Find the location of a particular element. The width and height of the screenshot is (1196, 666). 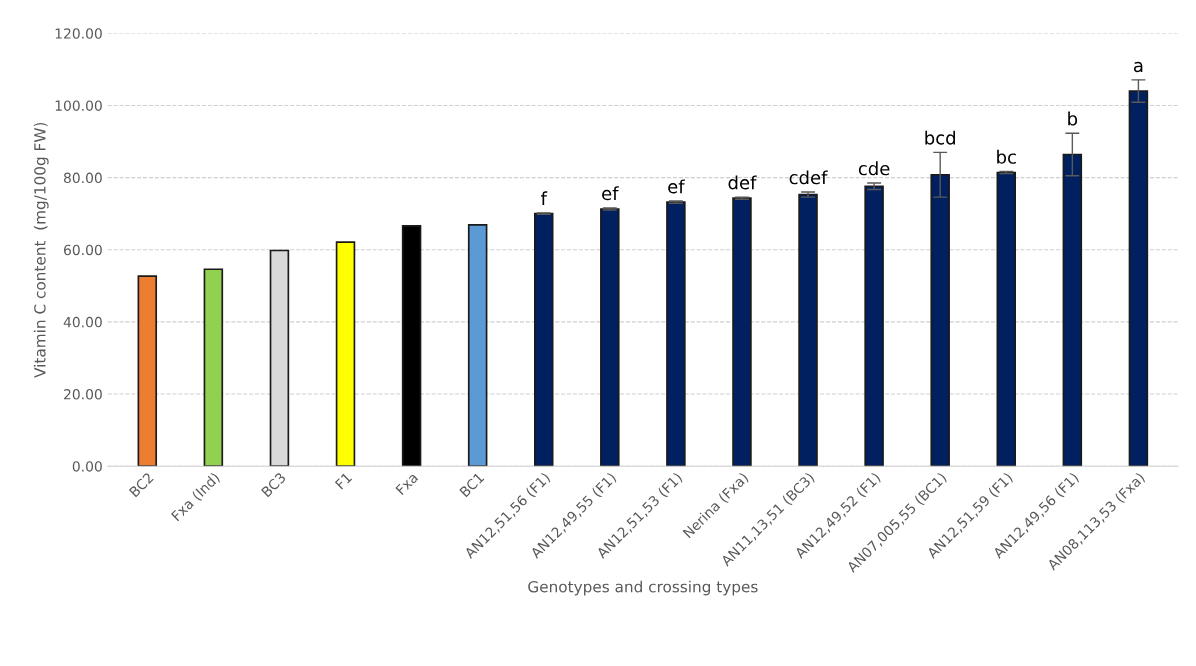

annotation: def is located at coordinates (742, 182).